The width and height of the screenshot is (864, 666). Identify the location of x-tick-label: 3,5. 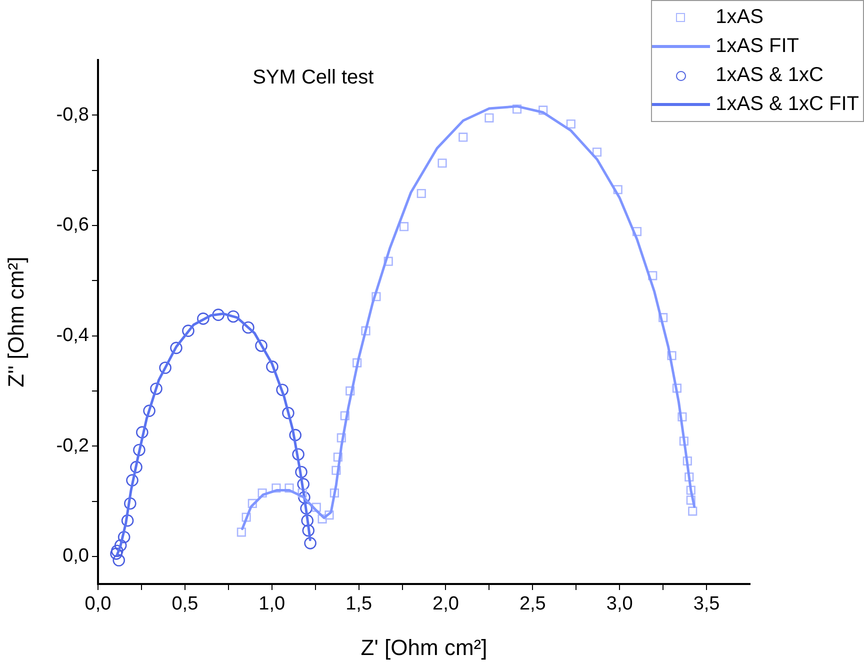
(706, 604).